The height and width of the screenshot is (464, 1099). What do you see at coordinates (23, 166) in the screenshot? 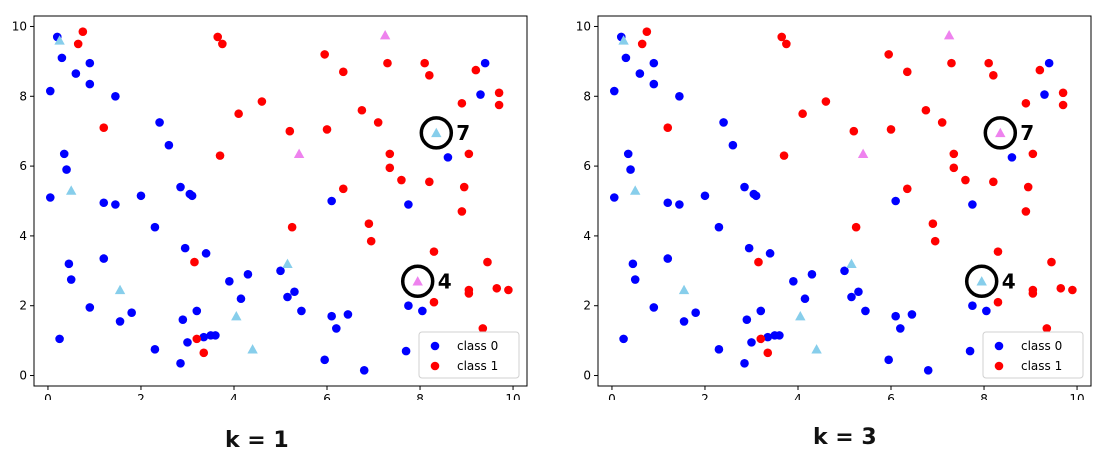
I see `y-tick-label: 6` at bounding box center [23, 166].